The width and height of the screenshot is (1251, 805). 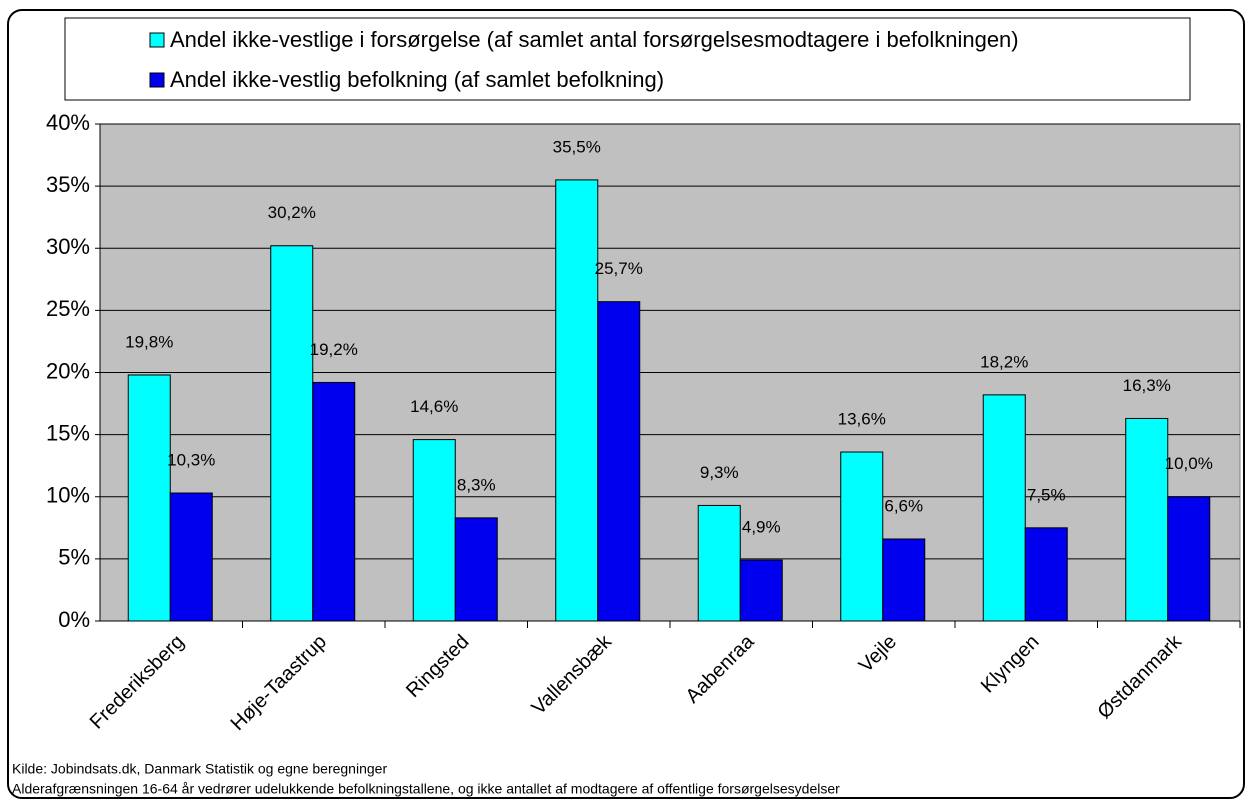 What do you see at coordinates (68, 370) in the screenshot?
I see `y-tick-label: 20%` at bounding box center [68, 370].